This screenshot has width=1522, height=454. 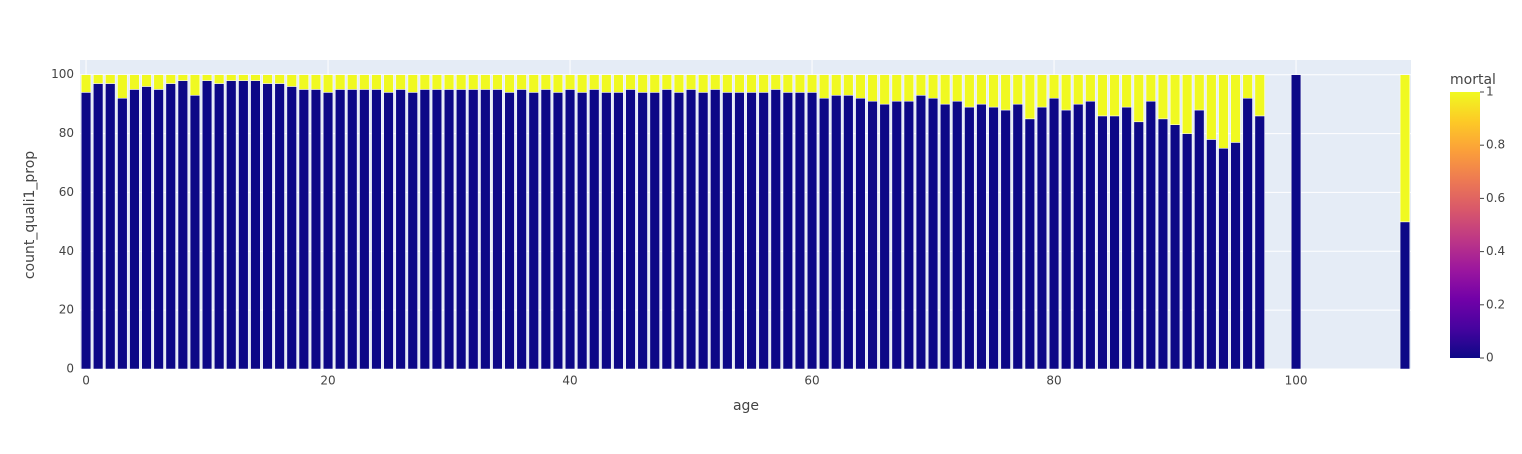 What do you see at coordinates (1490, 92) in the screenshot?
I see `colorbar-tick-label: 1` at bounding box center [1490, 92].